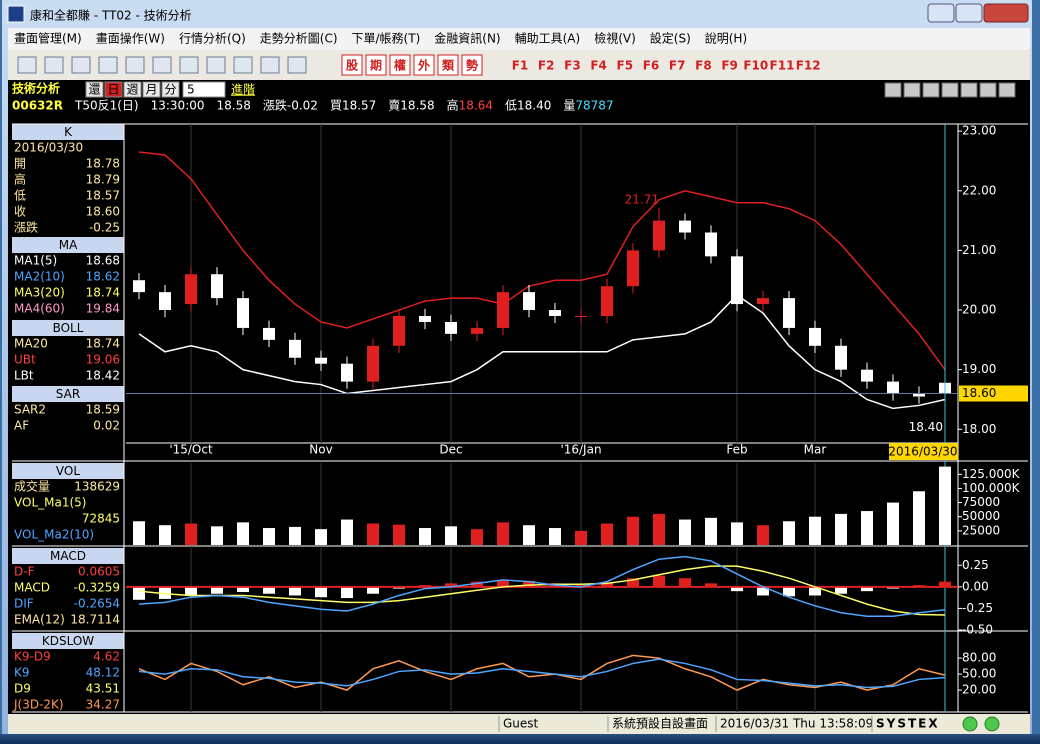  What do you see at coordinates (386, 39) in the screenshot?
I see `menu-item: 下單/帳務(T)` at bounding box center [386, 39].